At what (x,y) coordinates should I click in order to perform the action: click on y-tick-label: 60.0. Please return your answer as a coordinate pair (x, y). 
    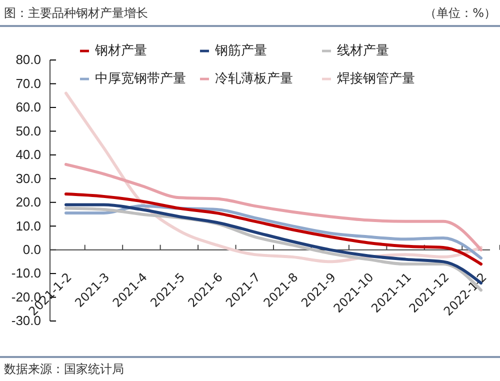
    Looking at the image, I should click on (28, 107).